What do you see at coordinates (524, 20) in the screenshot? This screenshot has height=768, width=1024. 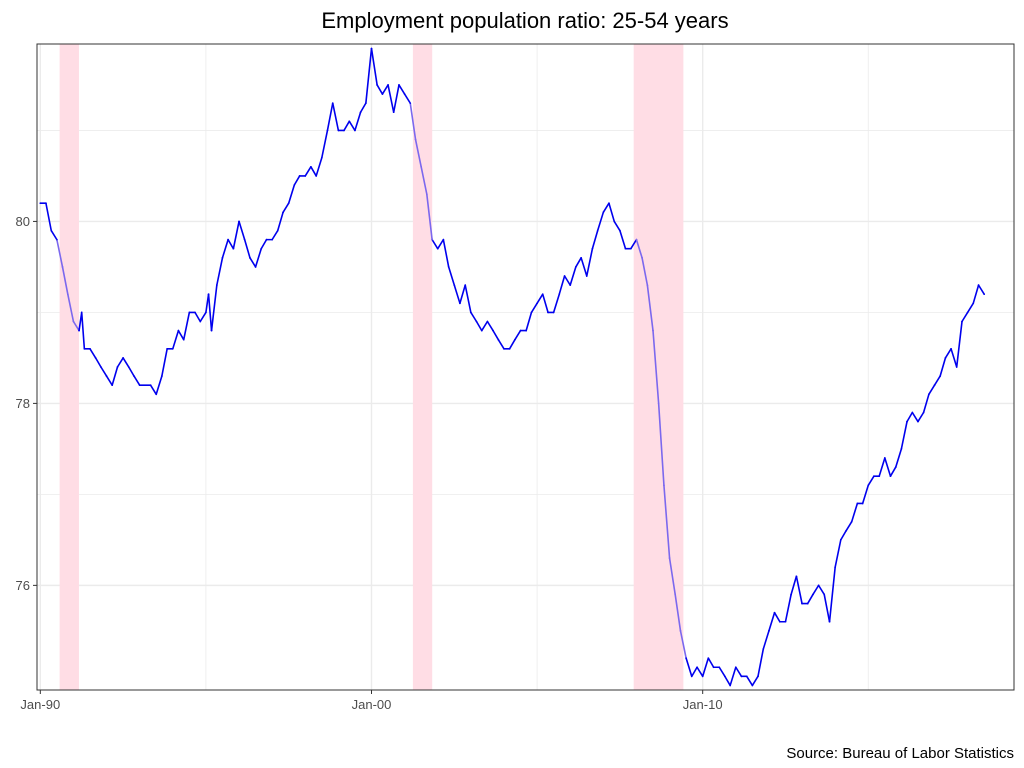 I see `chart-title: Employment population ratio: 25-54 years` at bounding box center [524, 20].